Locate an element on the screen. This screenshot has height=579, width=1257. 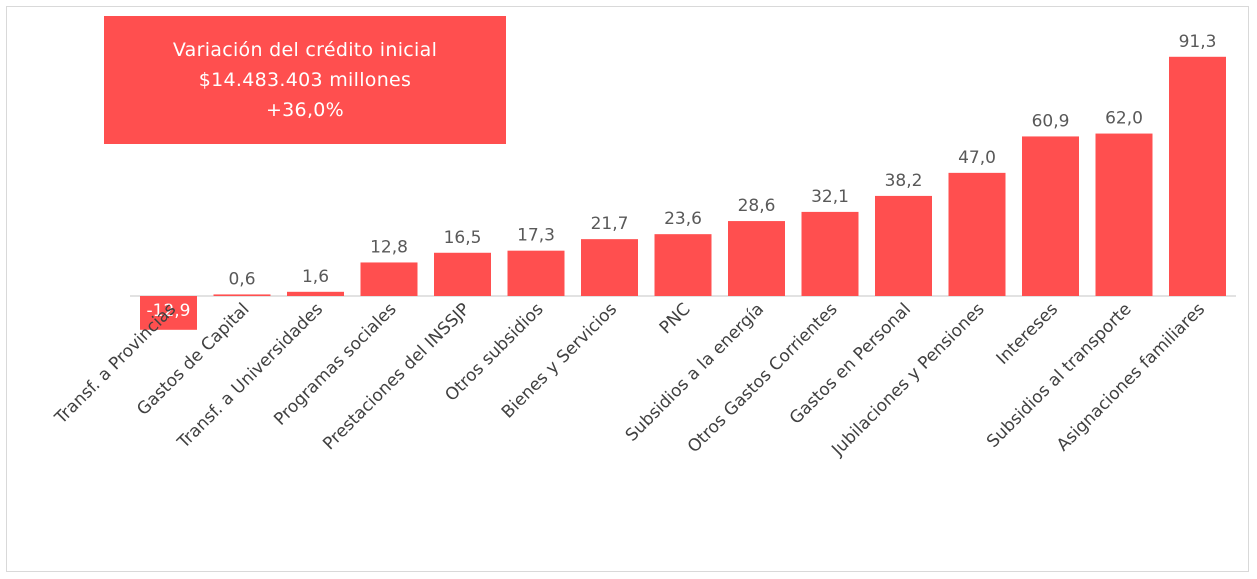
value-label-5: 17,3 is located at coordinates (536, 236).